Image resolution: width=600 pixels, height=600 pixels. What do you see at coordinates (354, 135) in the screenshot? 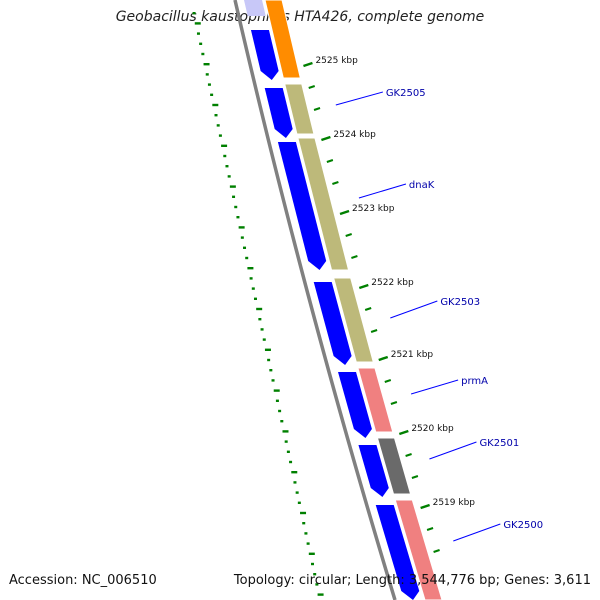
I see `tick-label: 2524 kbp` at bounding box center [354, 135].